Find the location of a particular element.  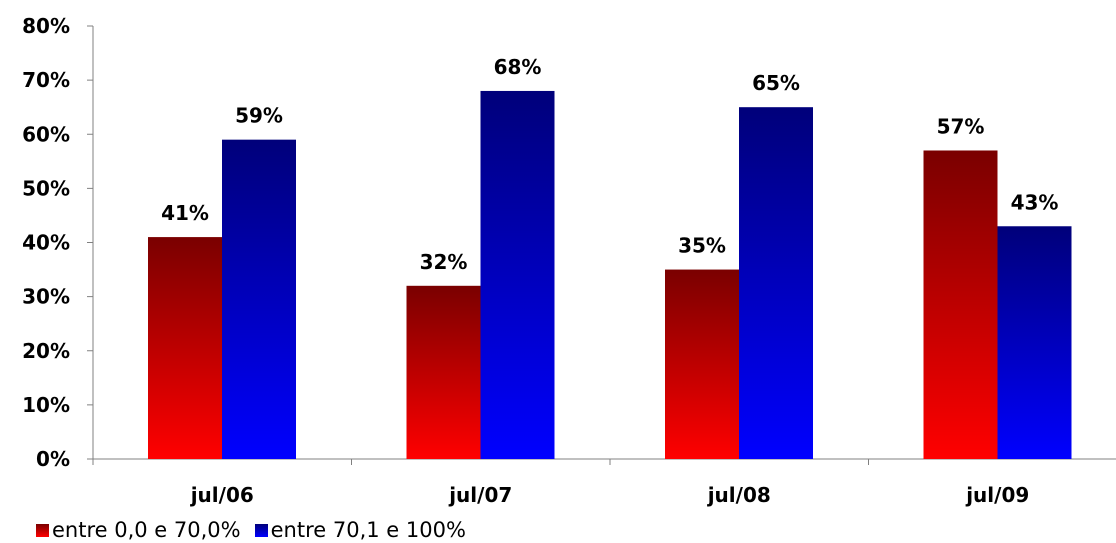

data-label: 59% is located at coordinates (259, 116).